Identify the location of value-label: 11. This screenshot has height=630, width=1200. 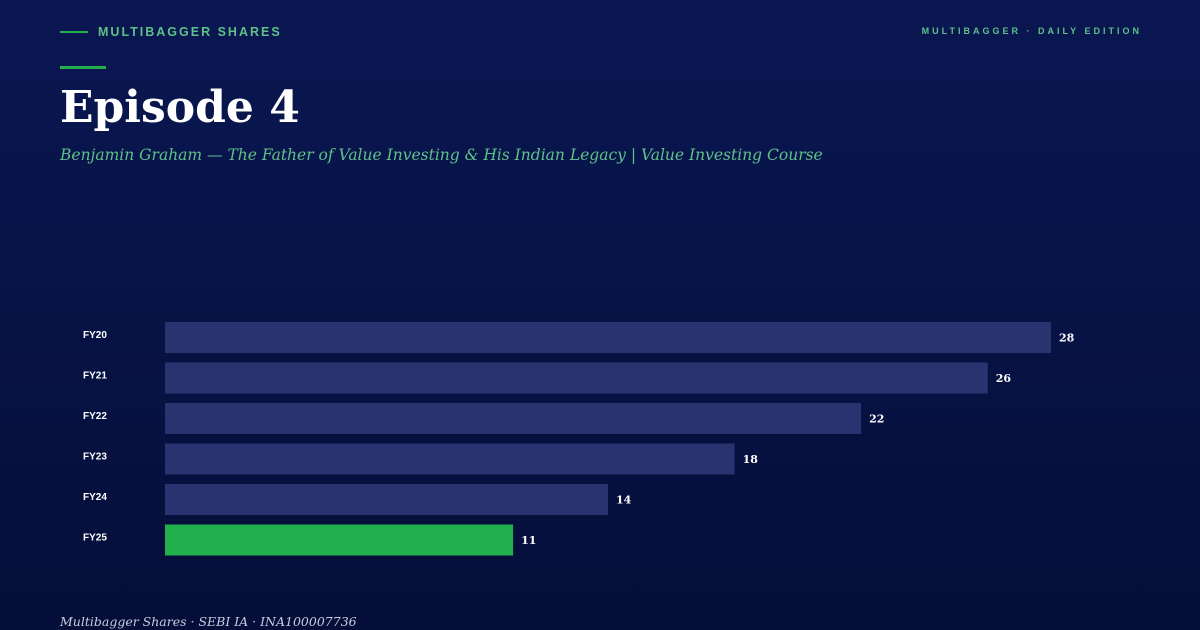
(528, 540).